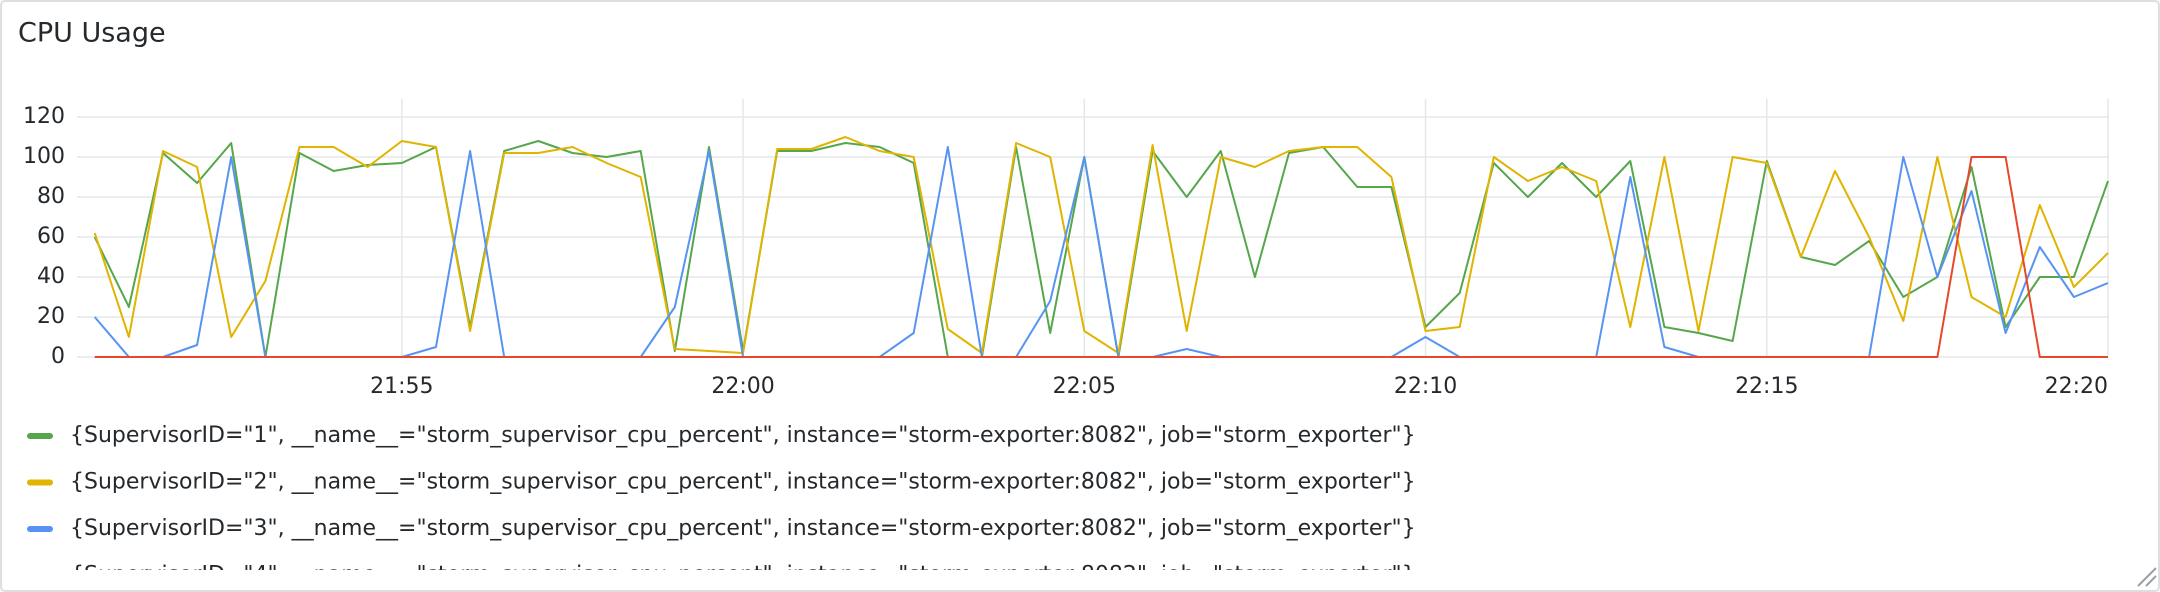 The image size is (2160, 592). What do you see at coordinates (1425, 386) in the screenshot?
I see `x-tick-label: 22:10` at bounding box center [1425, 386].